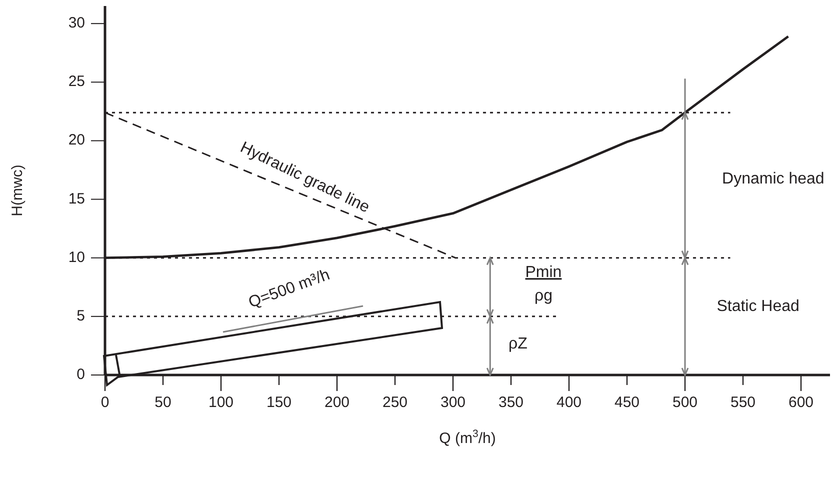 The height and width of the screenshot is (488, 840). Describe the element at coordinates (76, 81) in the screenshot. I see `y-tick-label: 25` at that location.